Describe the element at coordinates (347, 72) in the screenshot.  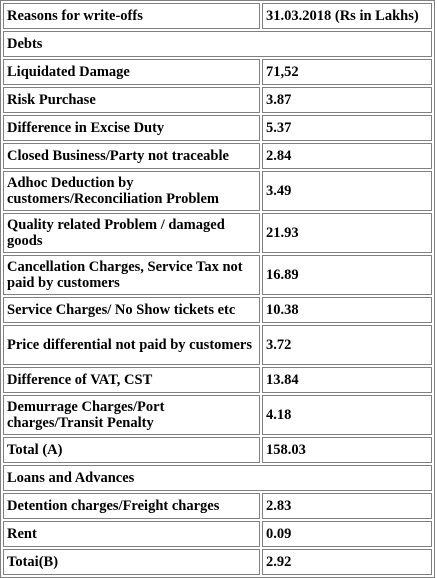
I see `row-value: 71,52` at that location.